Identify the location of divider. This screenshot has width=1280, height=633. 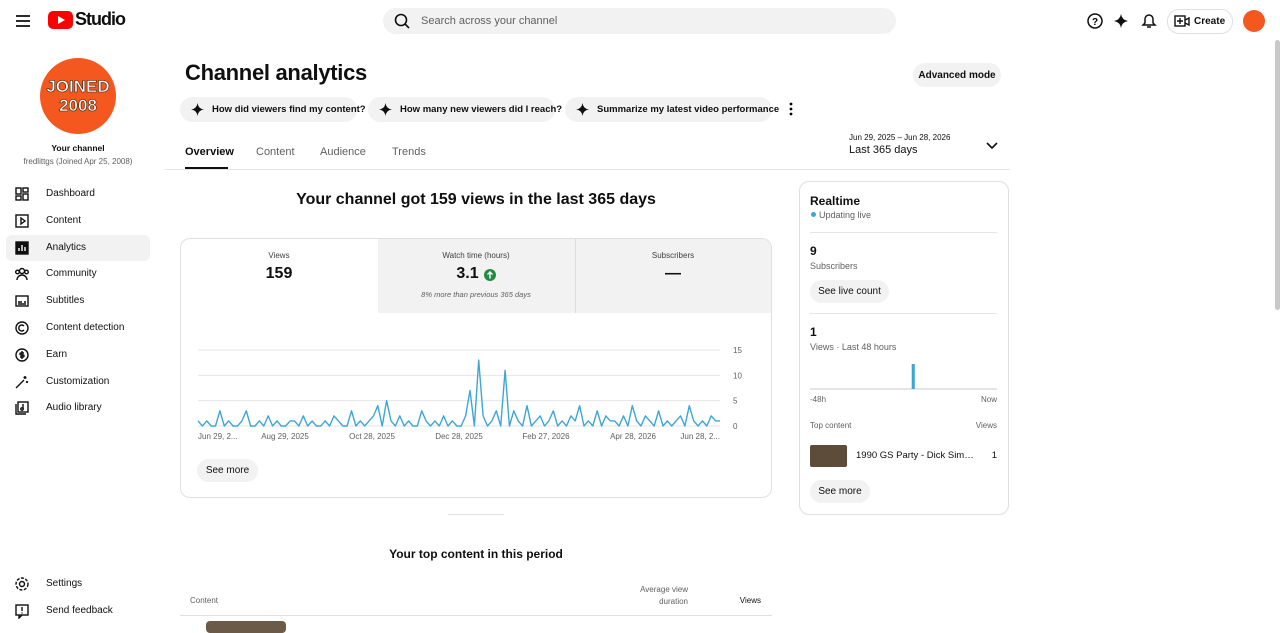
(903, 232).